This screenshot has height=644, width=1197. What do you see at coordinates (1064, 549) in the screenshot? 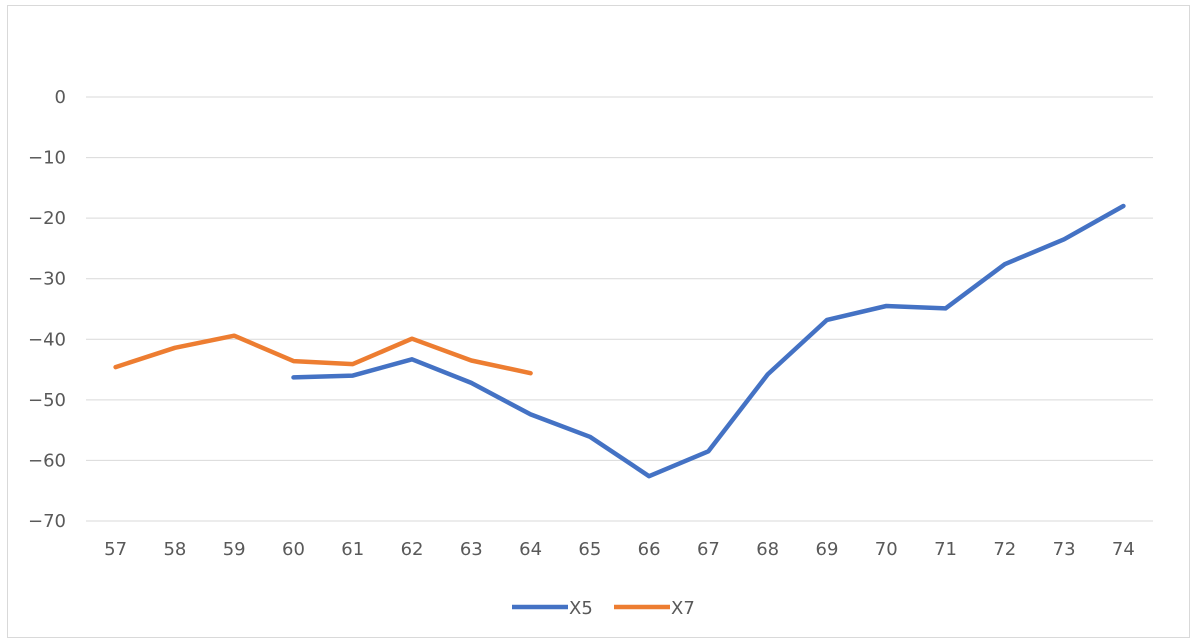
I see `x-tick-label: 73` at bounding box center [1064, 549].